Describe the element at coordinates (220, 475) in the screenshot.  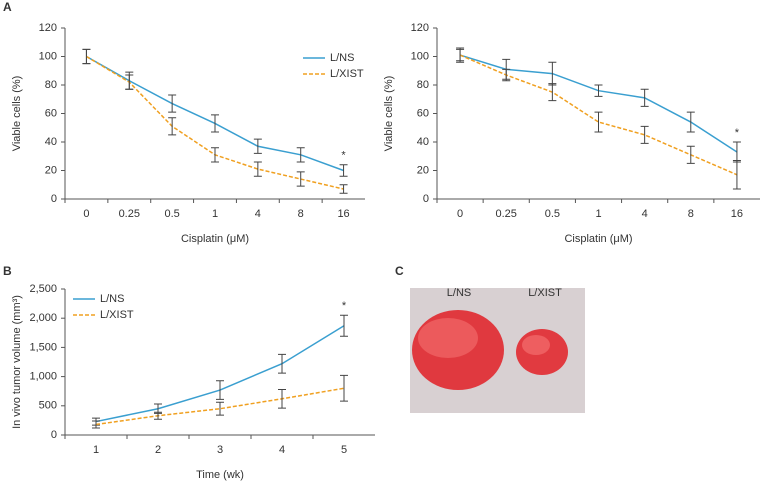
I see `x-axis-label: Time (wk)` at that location.